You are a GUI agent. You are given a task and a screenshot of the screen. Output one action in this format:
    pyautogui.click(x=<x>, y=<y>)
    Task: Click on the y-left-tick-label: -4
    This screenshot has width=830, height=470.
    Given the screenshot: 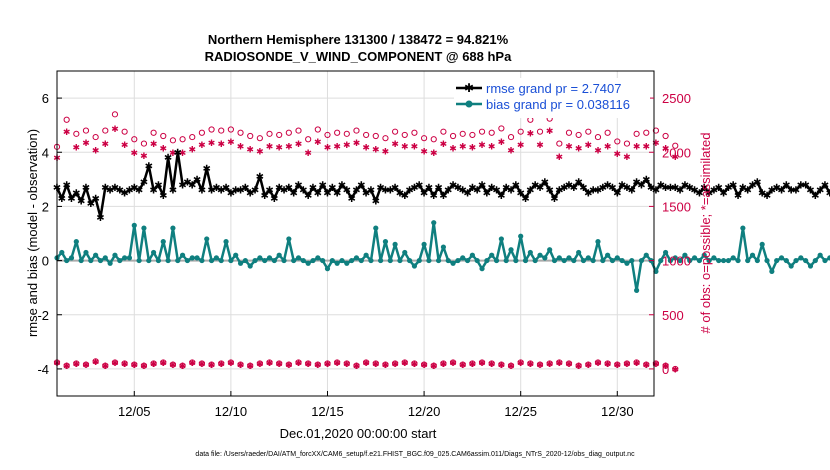 What is the action you would take?
    pyautogui.click(x=43, y=369)
    